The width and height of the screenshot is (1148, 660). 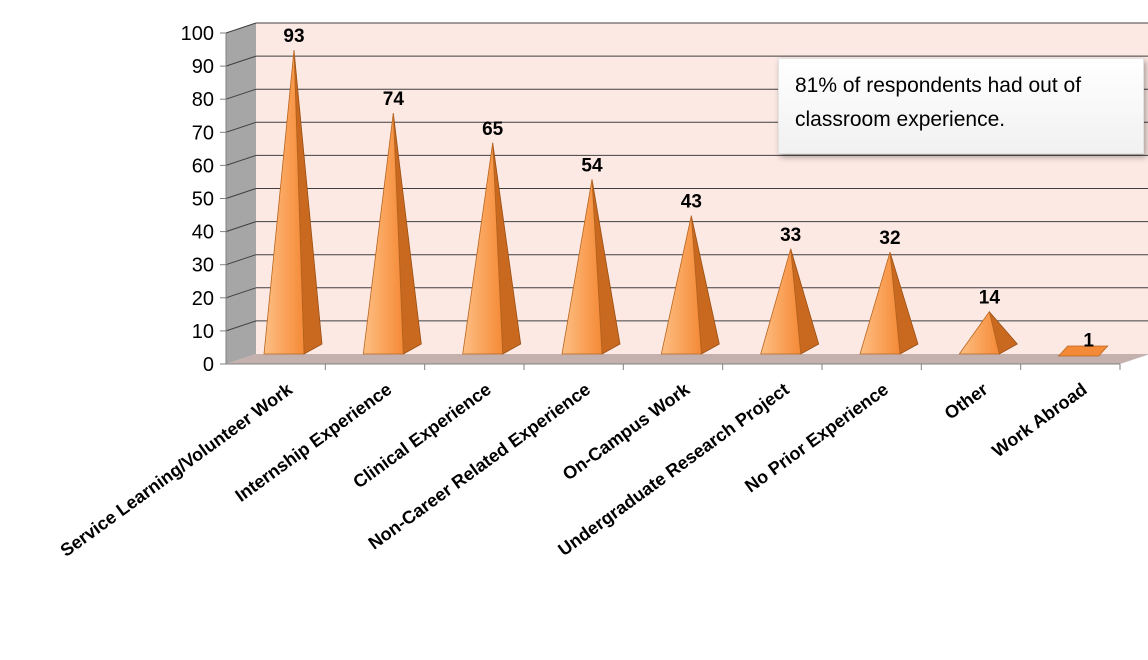 I want to click on data-label: 1, so click(x=1088, y=341).